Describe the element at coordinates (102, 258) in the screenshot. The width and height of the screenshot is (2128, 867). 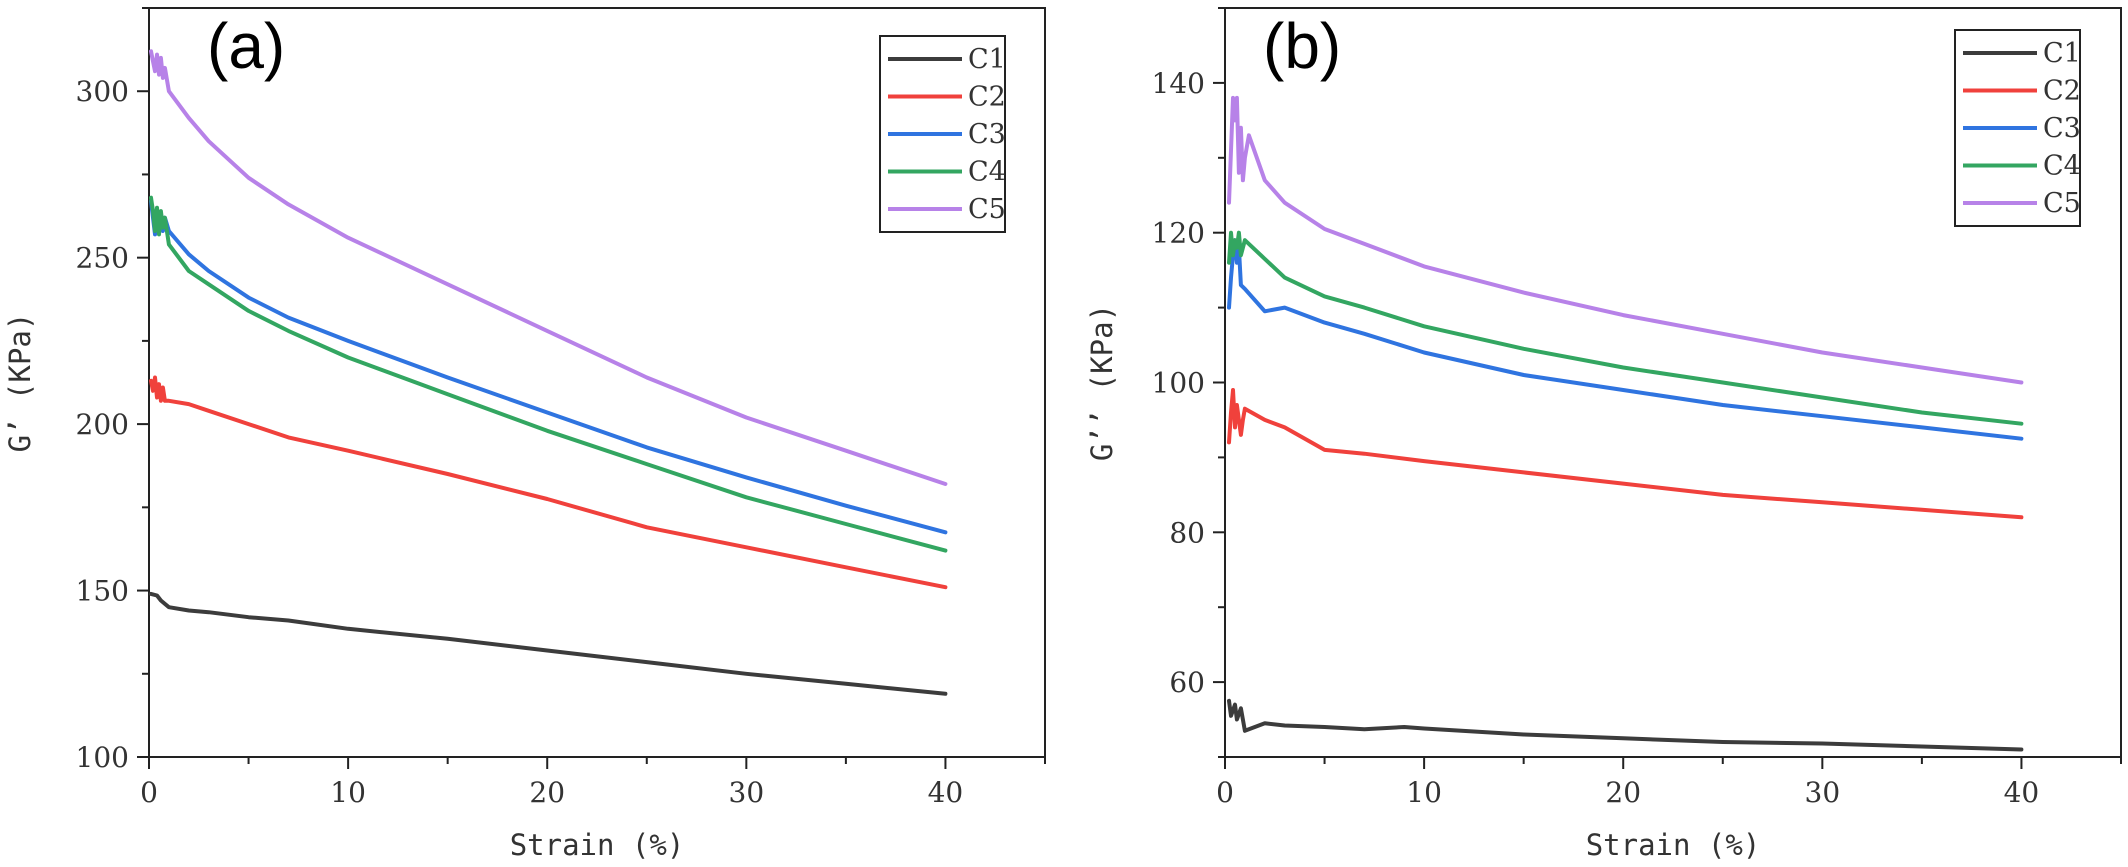
I see `y-tick-label: 250` at that location.